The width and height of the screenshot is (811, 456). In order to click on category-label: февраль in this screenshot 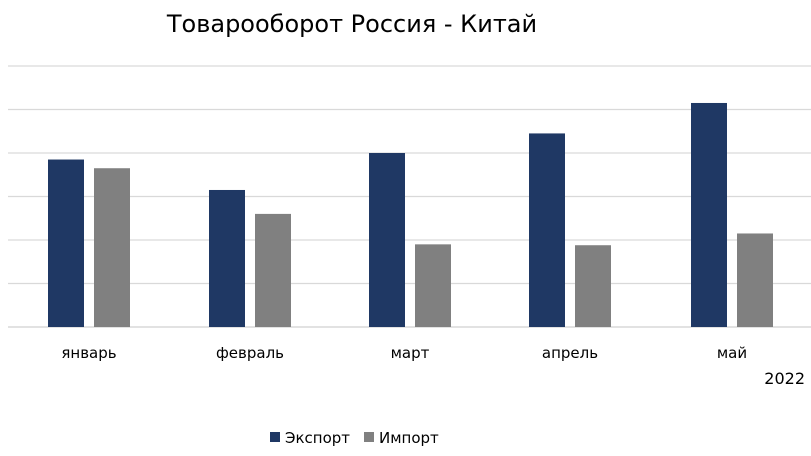, I will do `click(250, 353)`.